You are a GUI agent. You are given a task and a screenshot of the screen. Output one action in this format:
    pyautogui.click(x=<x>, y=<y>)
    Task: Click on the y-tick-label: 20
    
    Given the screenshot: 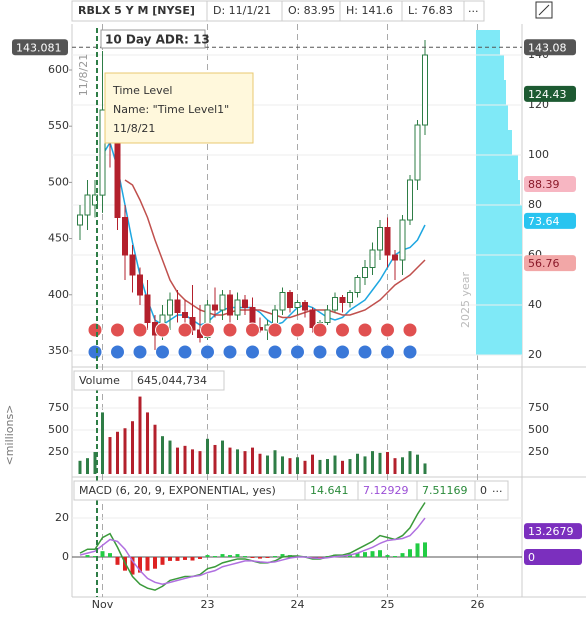 What is the action you would take?
    pyautogui.click(x=535, y=354)
    